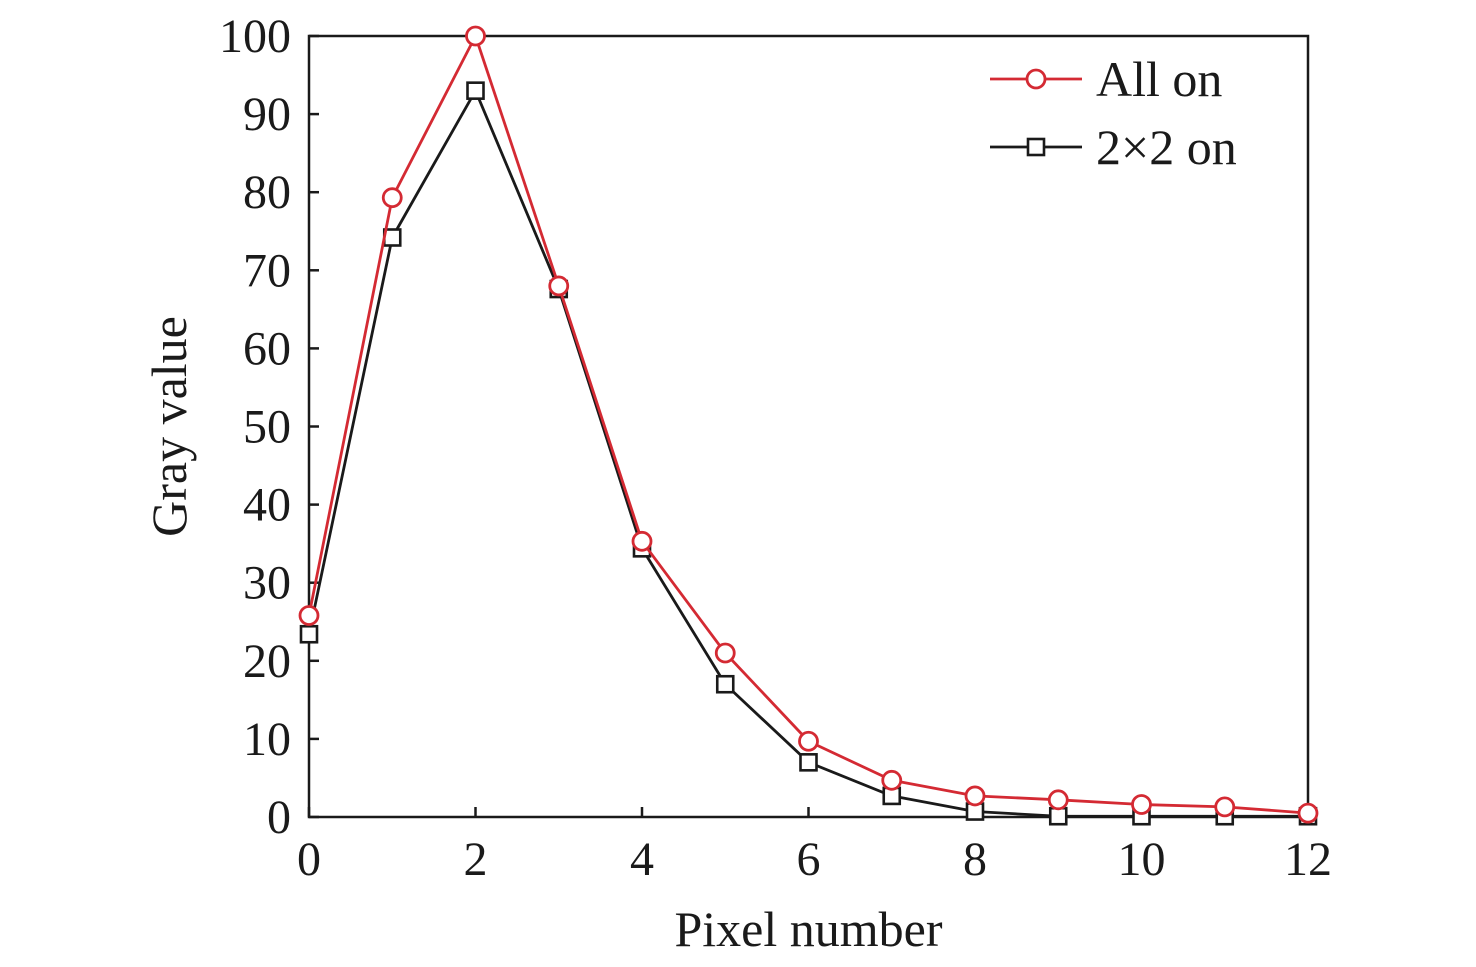 The width and height of the screenshot is (1476, 967). What do you see at coordinates (267, 505) in the screenshot?
I see `y-tick-label: 40` at bounding box center [267, 505].